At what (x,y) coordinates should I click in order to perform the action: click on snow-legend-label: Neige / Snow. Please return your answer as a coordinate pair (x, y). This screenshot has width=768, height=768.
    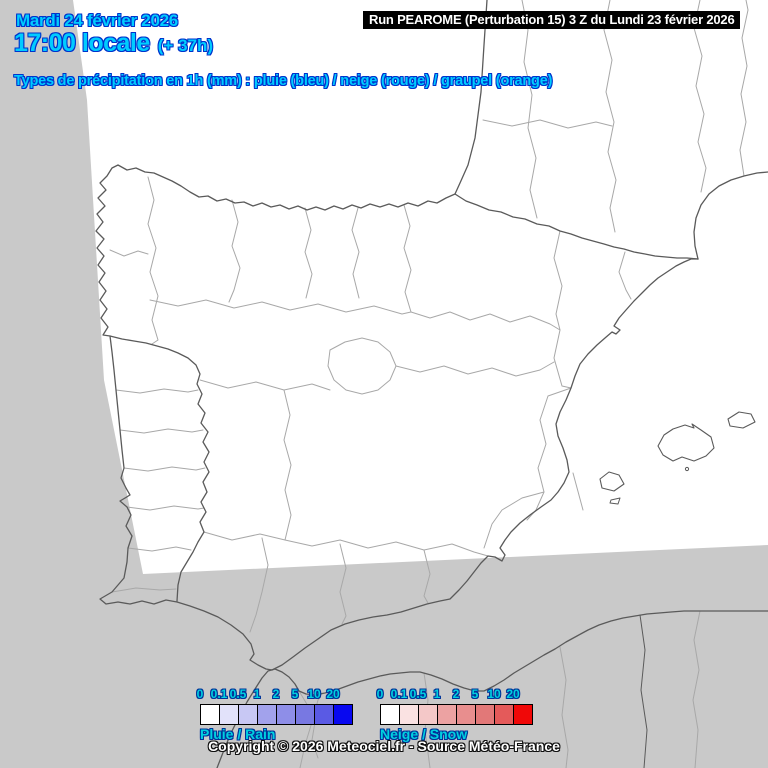
    Looking at the image, I should click on (424, 734).